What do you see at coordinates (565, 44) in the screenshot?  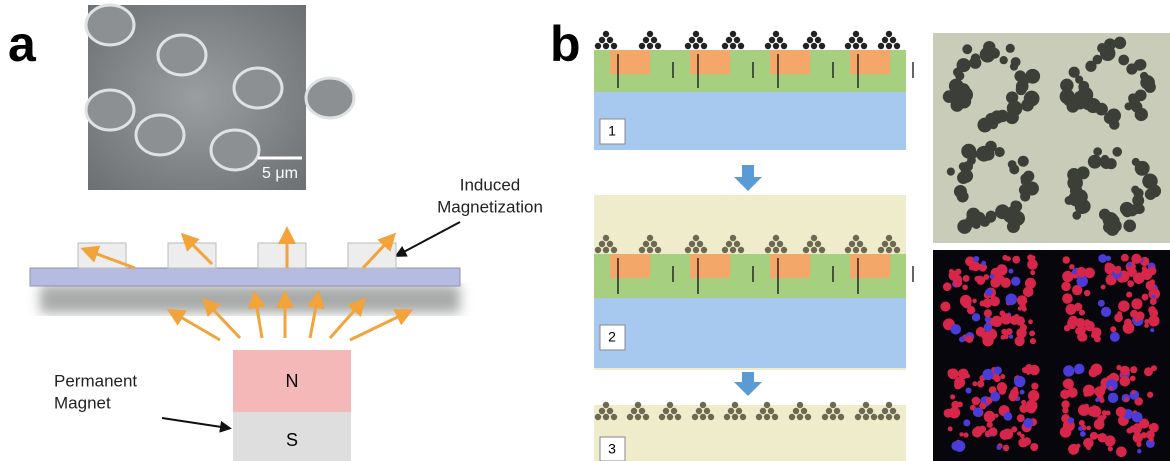 I see `panel-label: b` at bounding box center [565, 44].